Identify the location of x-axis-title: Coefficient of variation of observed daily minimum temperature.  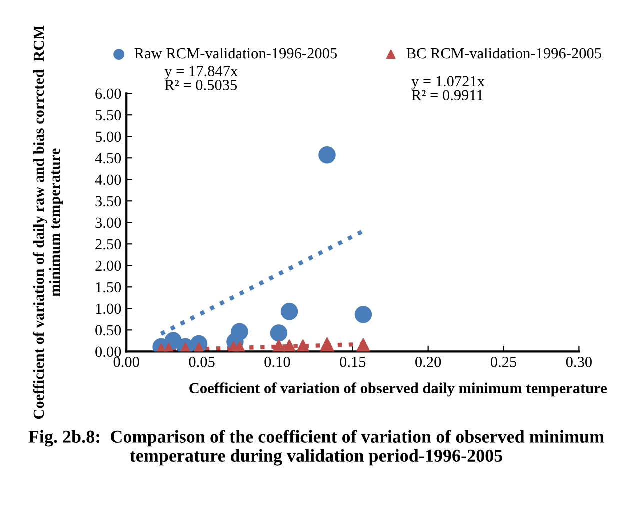
(399, 389).